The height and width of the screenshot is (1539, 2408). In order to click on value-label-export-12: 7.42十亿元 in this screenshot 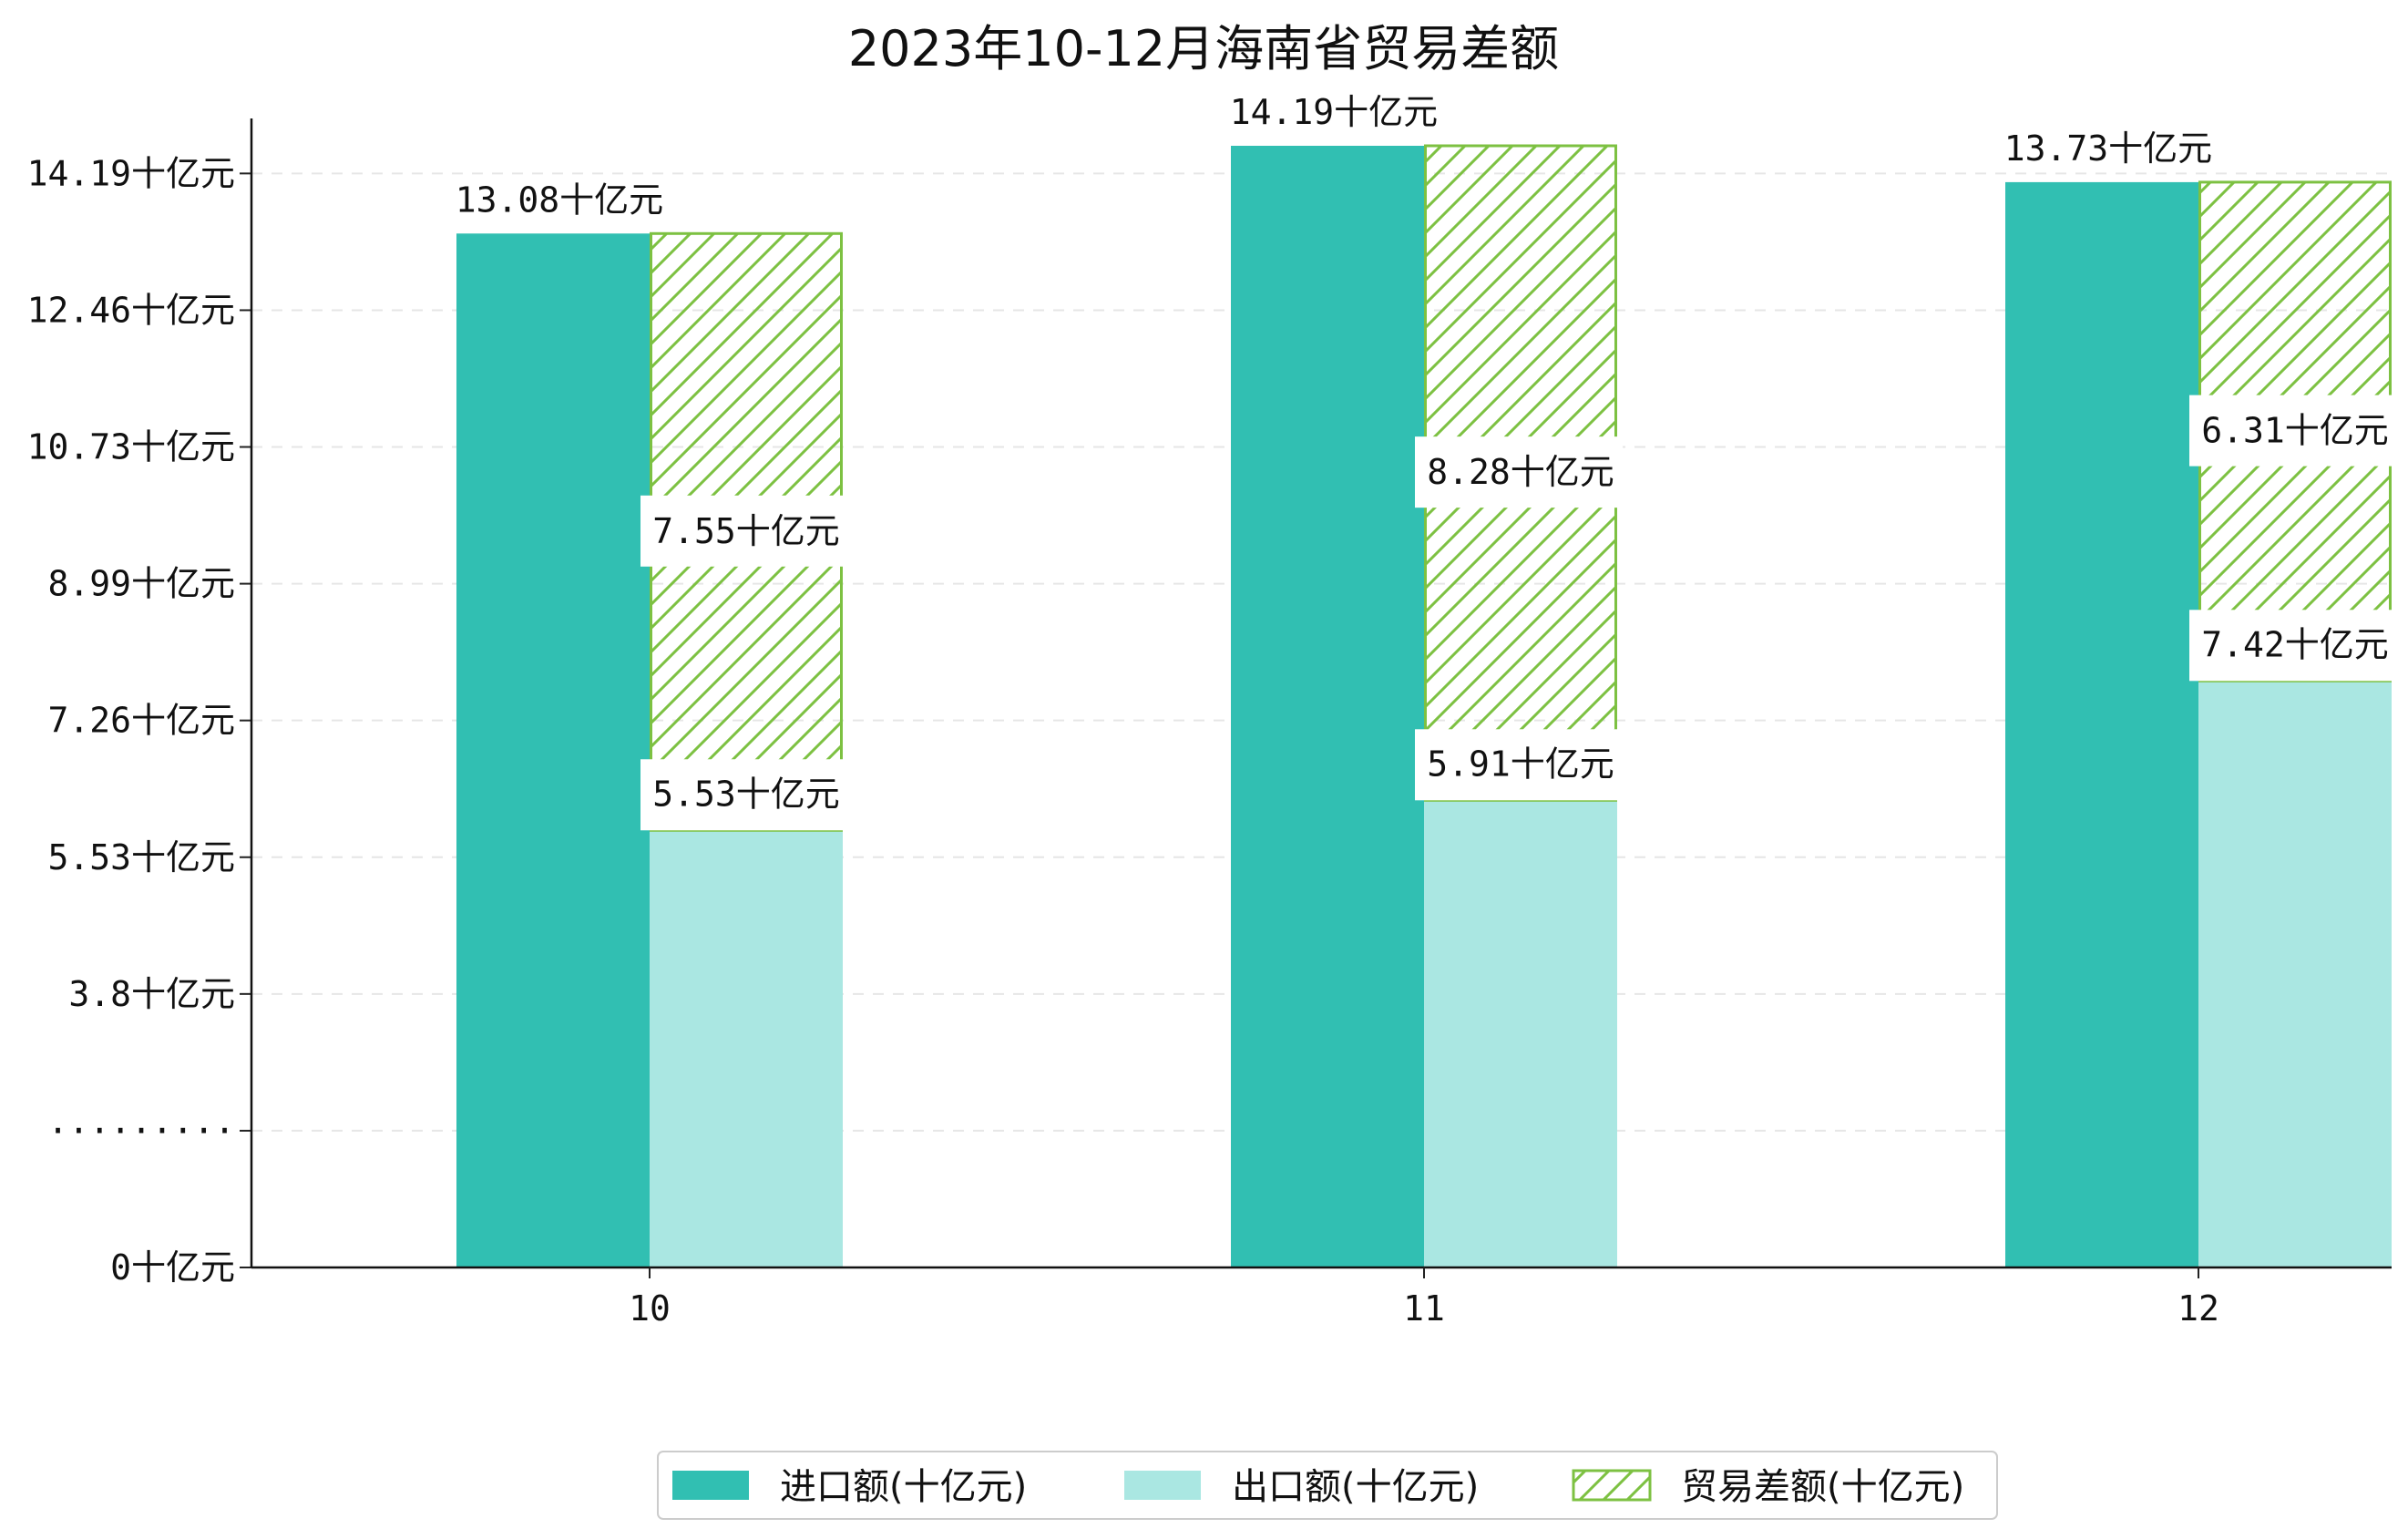, I will do `click(2295, 644)`.